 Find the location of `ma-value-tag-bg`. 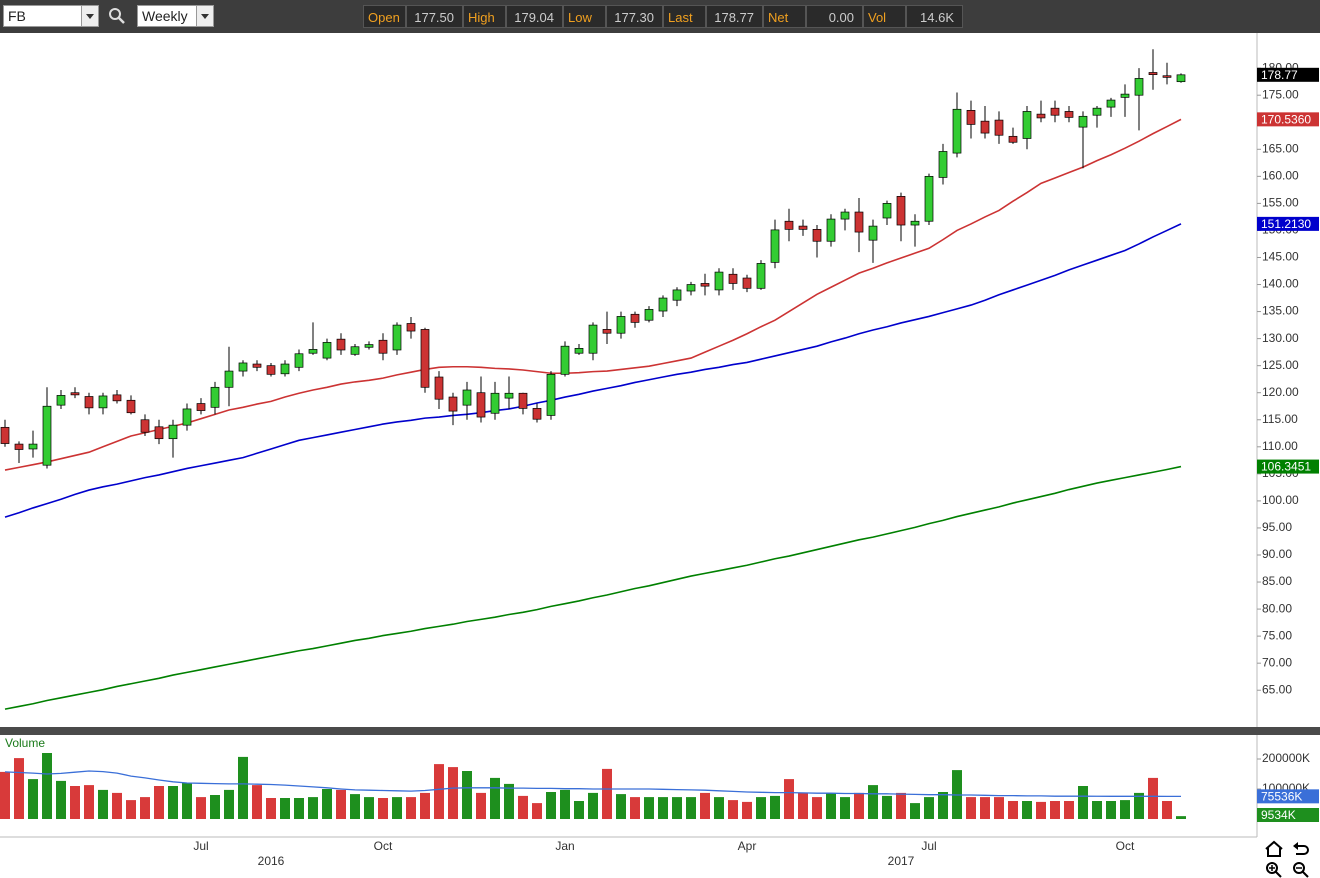

ma-value-tag-bg is located at coordinates (1288, 119).